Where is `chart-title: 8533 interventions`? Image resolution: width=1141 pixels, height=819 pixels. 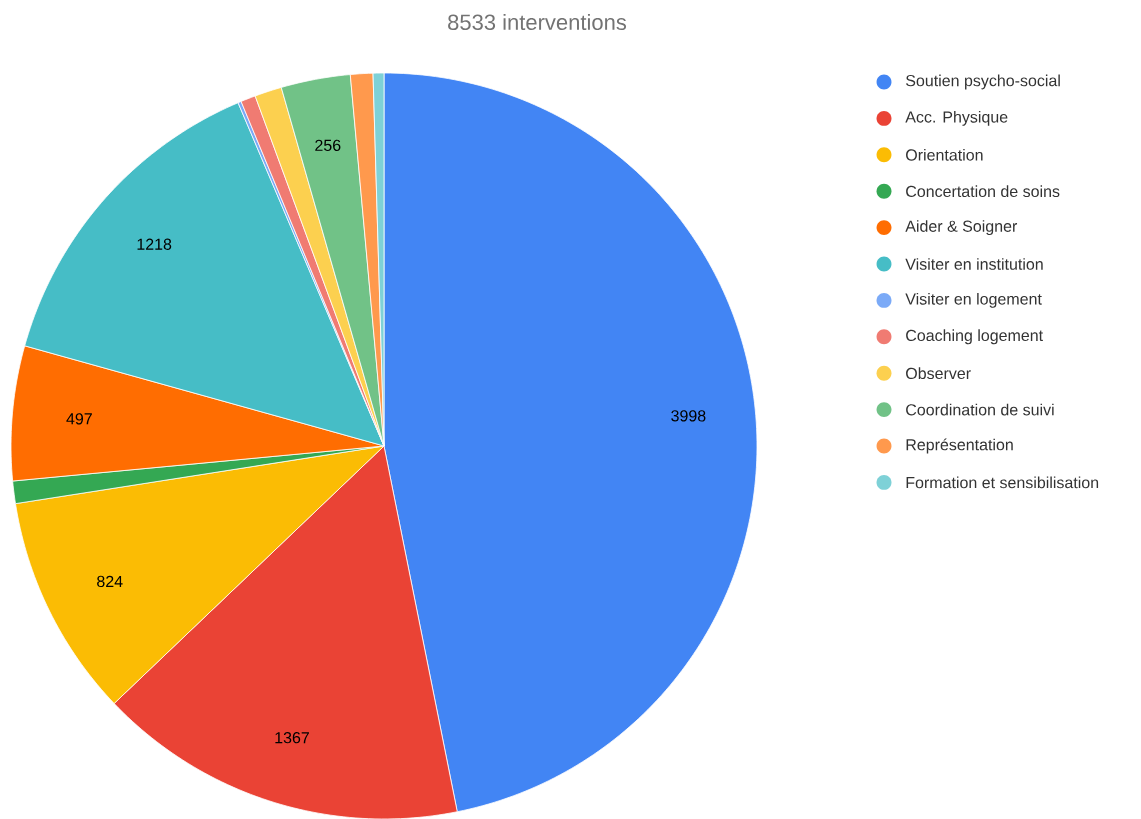 chart-title: 8533 interventions is located at coordinates (537, 21).